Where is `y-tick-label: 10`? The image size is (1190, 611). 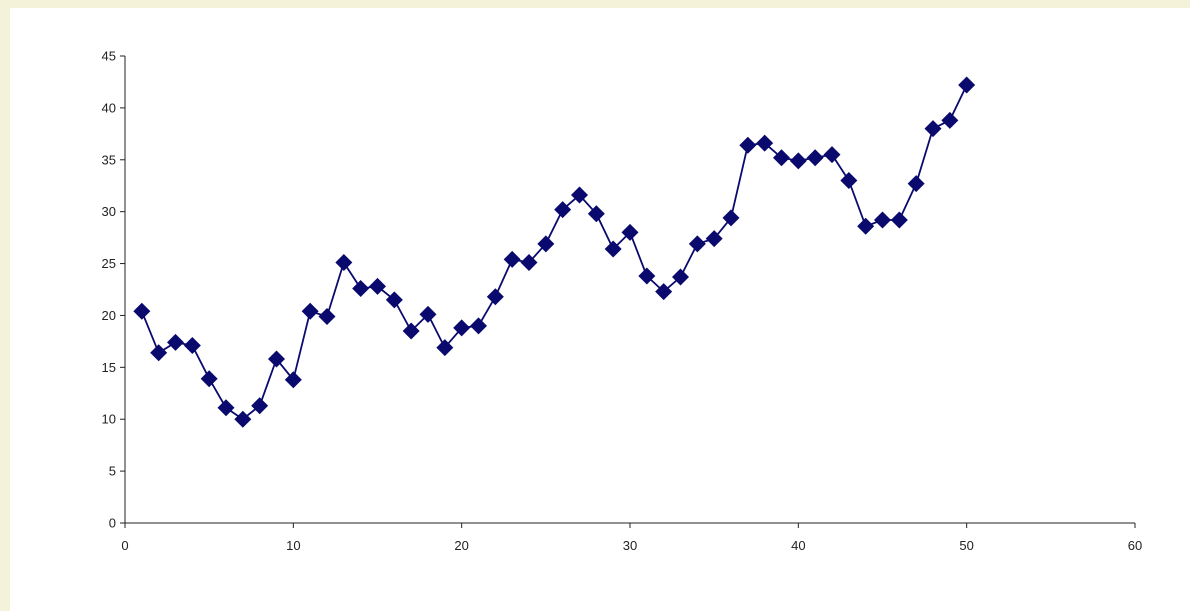 y-tick-label: 10 is located at coordinates (109, 419).